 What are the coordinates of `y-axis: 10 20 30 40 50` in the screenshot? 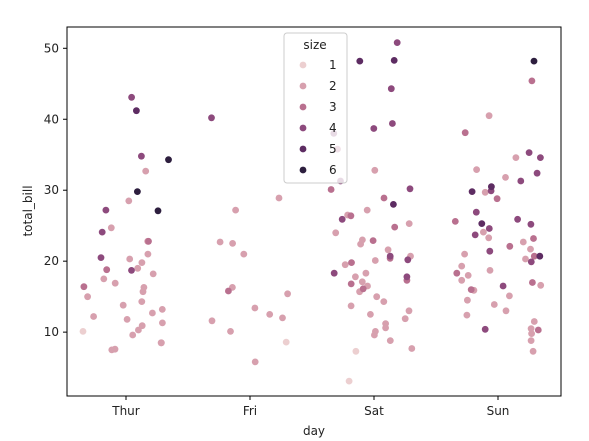 It's located at (55, 190).